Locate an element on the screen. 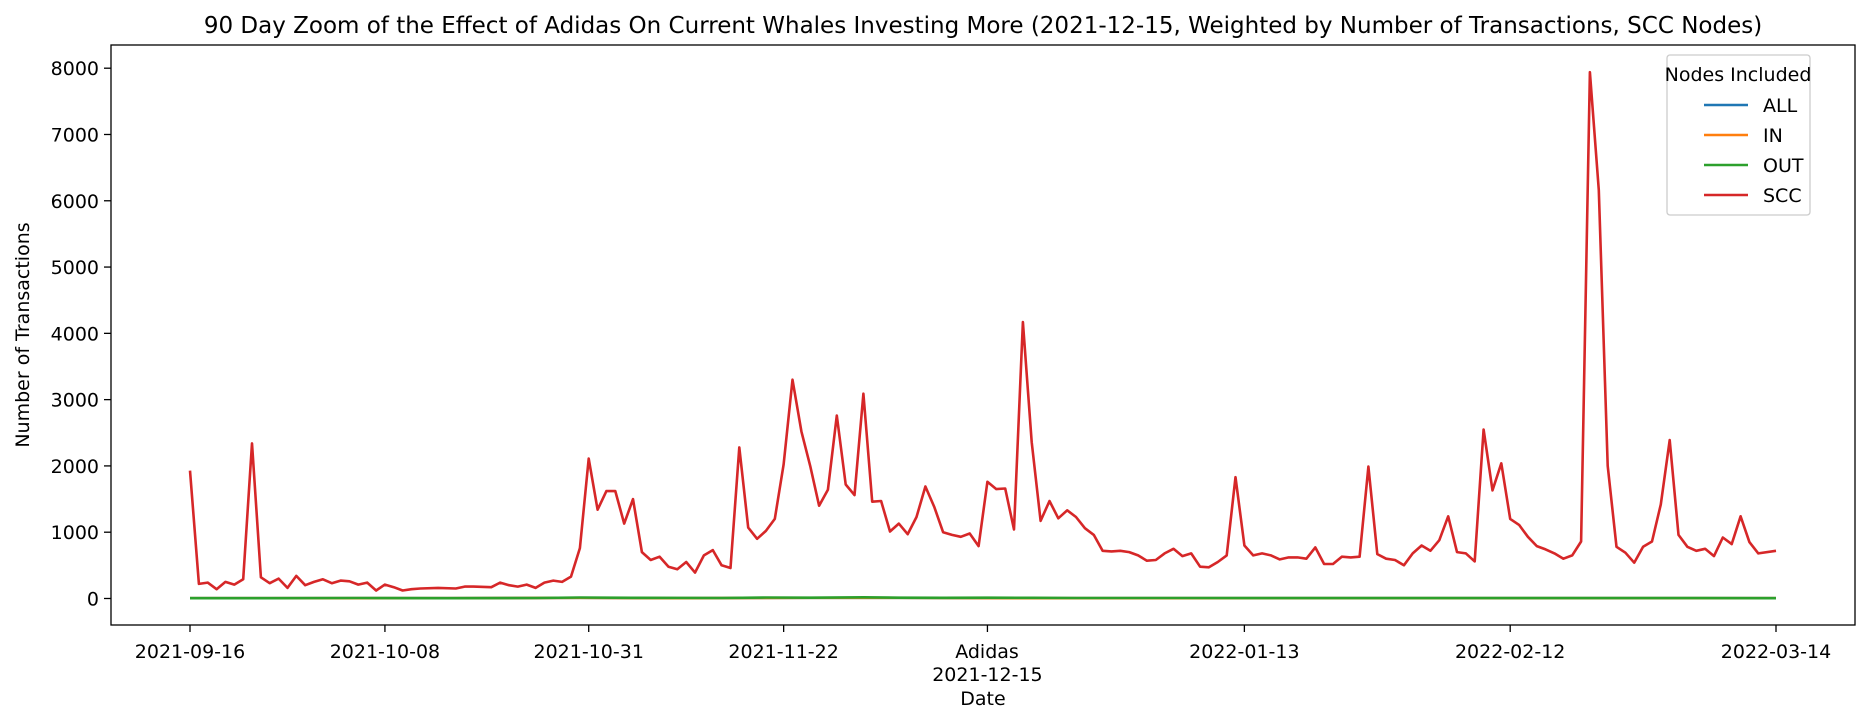 This screenshot has height=725, width=1869. series-line-out is located at coordinates (983, 597).